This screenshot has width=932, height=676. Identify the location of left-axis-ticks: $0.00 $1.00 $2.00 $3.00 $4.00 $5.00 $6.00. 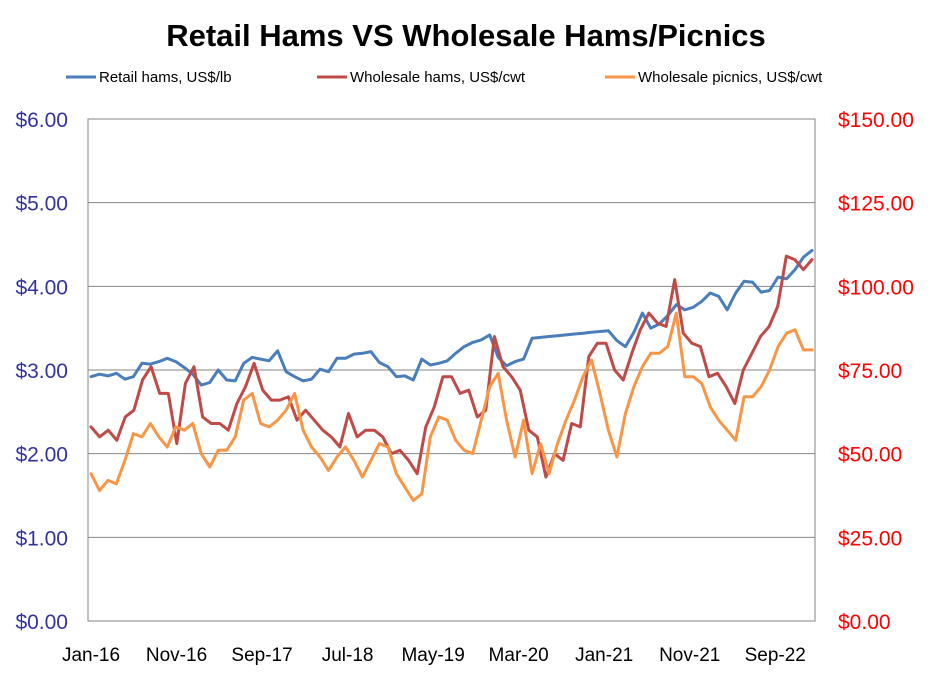
(41, 371).